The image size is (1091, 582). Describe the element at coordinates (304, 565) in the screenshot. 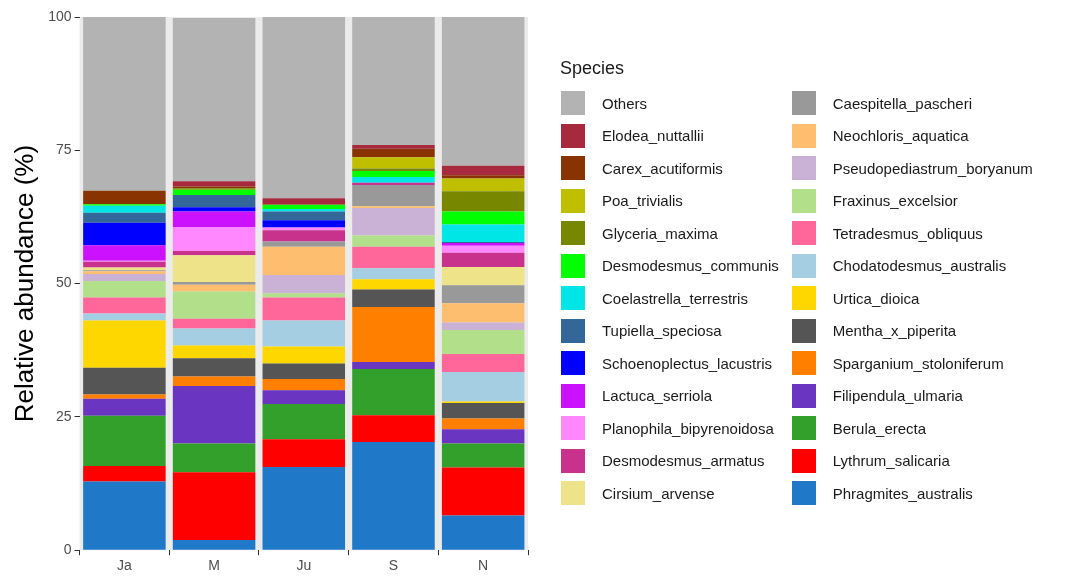

I see `x-tick-label: Ju` at that location.